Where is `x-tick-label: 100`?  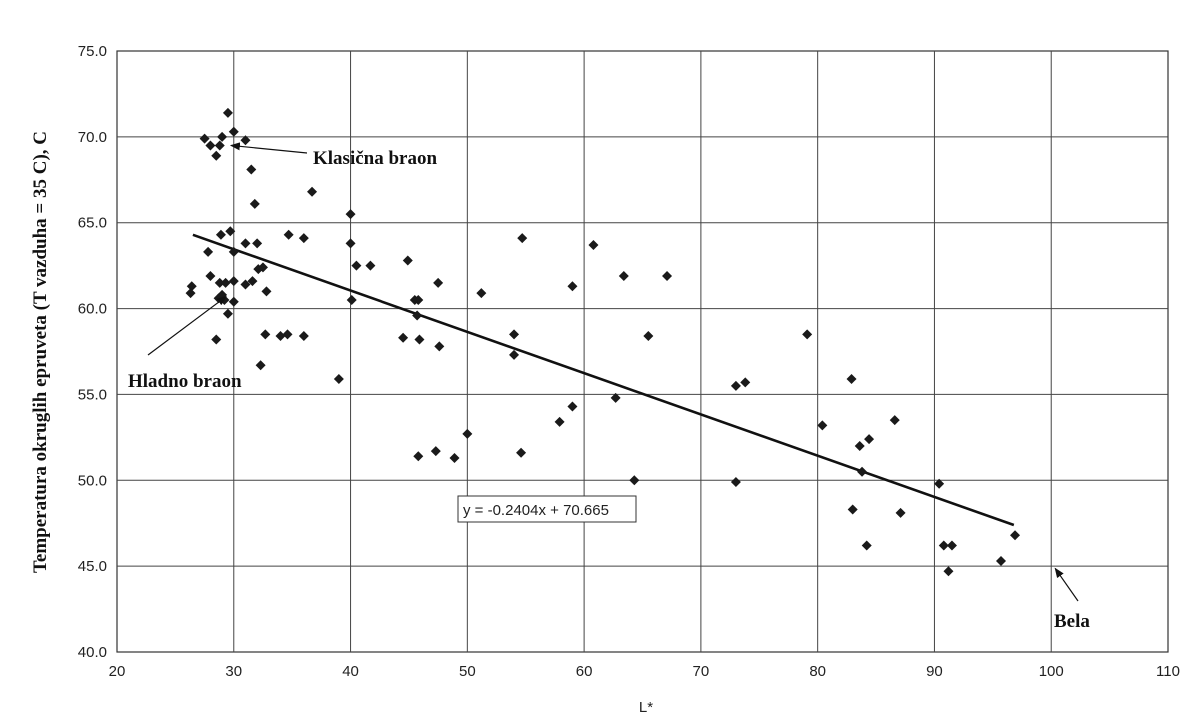 x-tick-label: 100 is located at coordinates (1051, 671).